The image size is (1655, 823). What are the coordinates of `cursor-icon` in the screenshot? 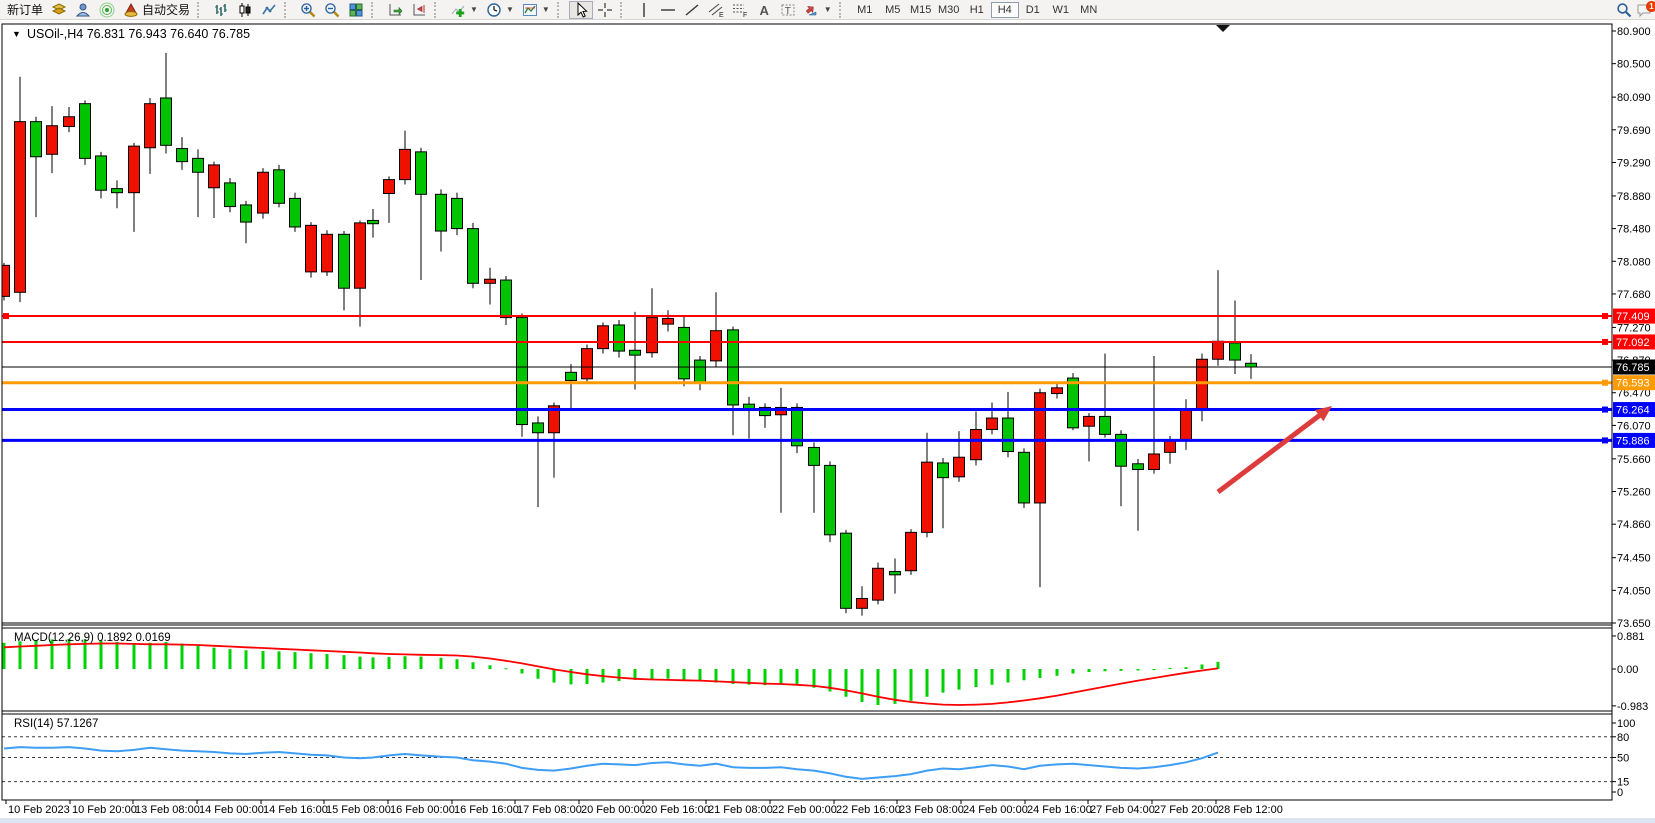 It's located at (582, 9).